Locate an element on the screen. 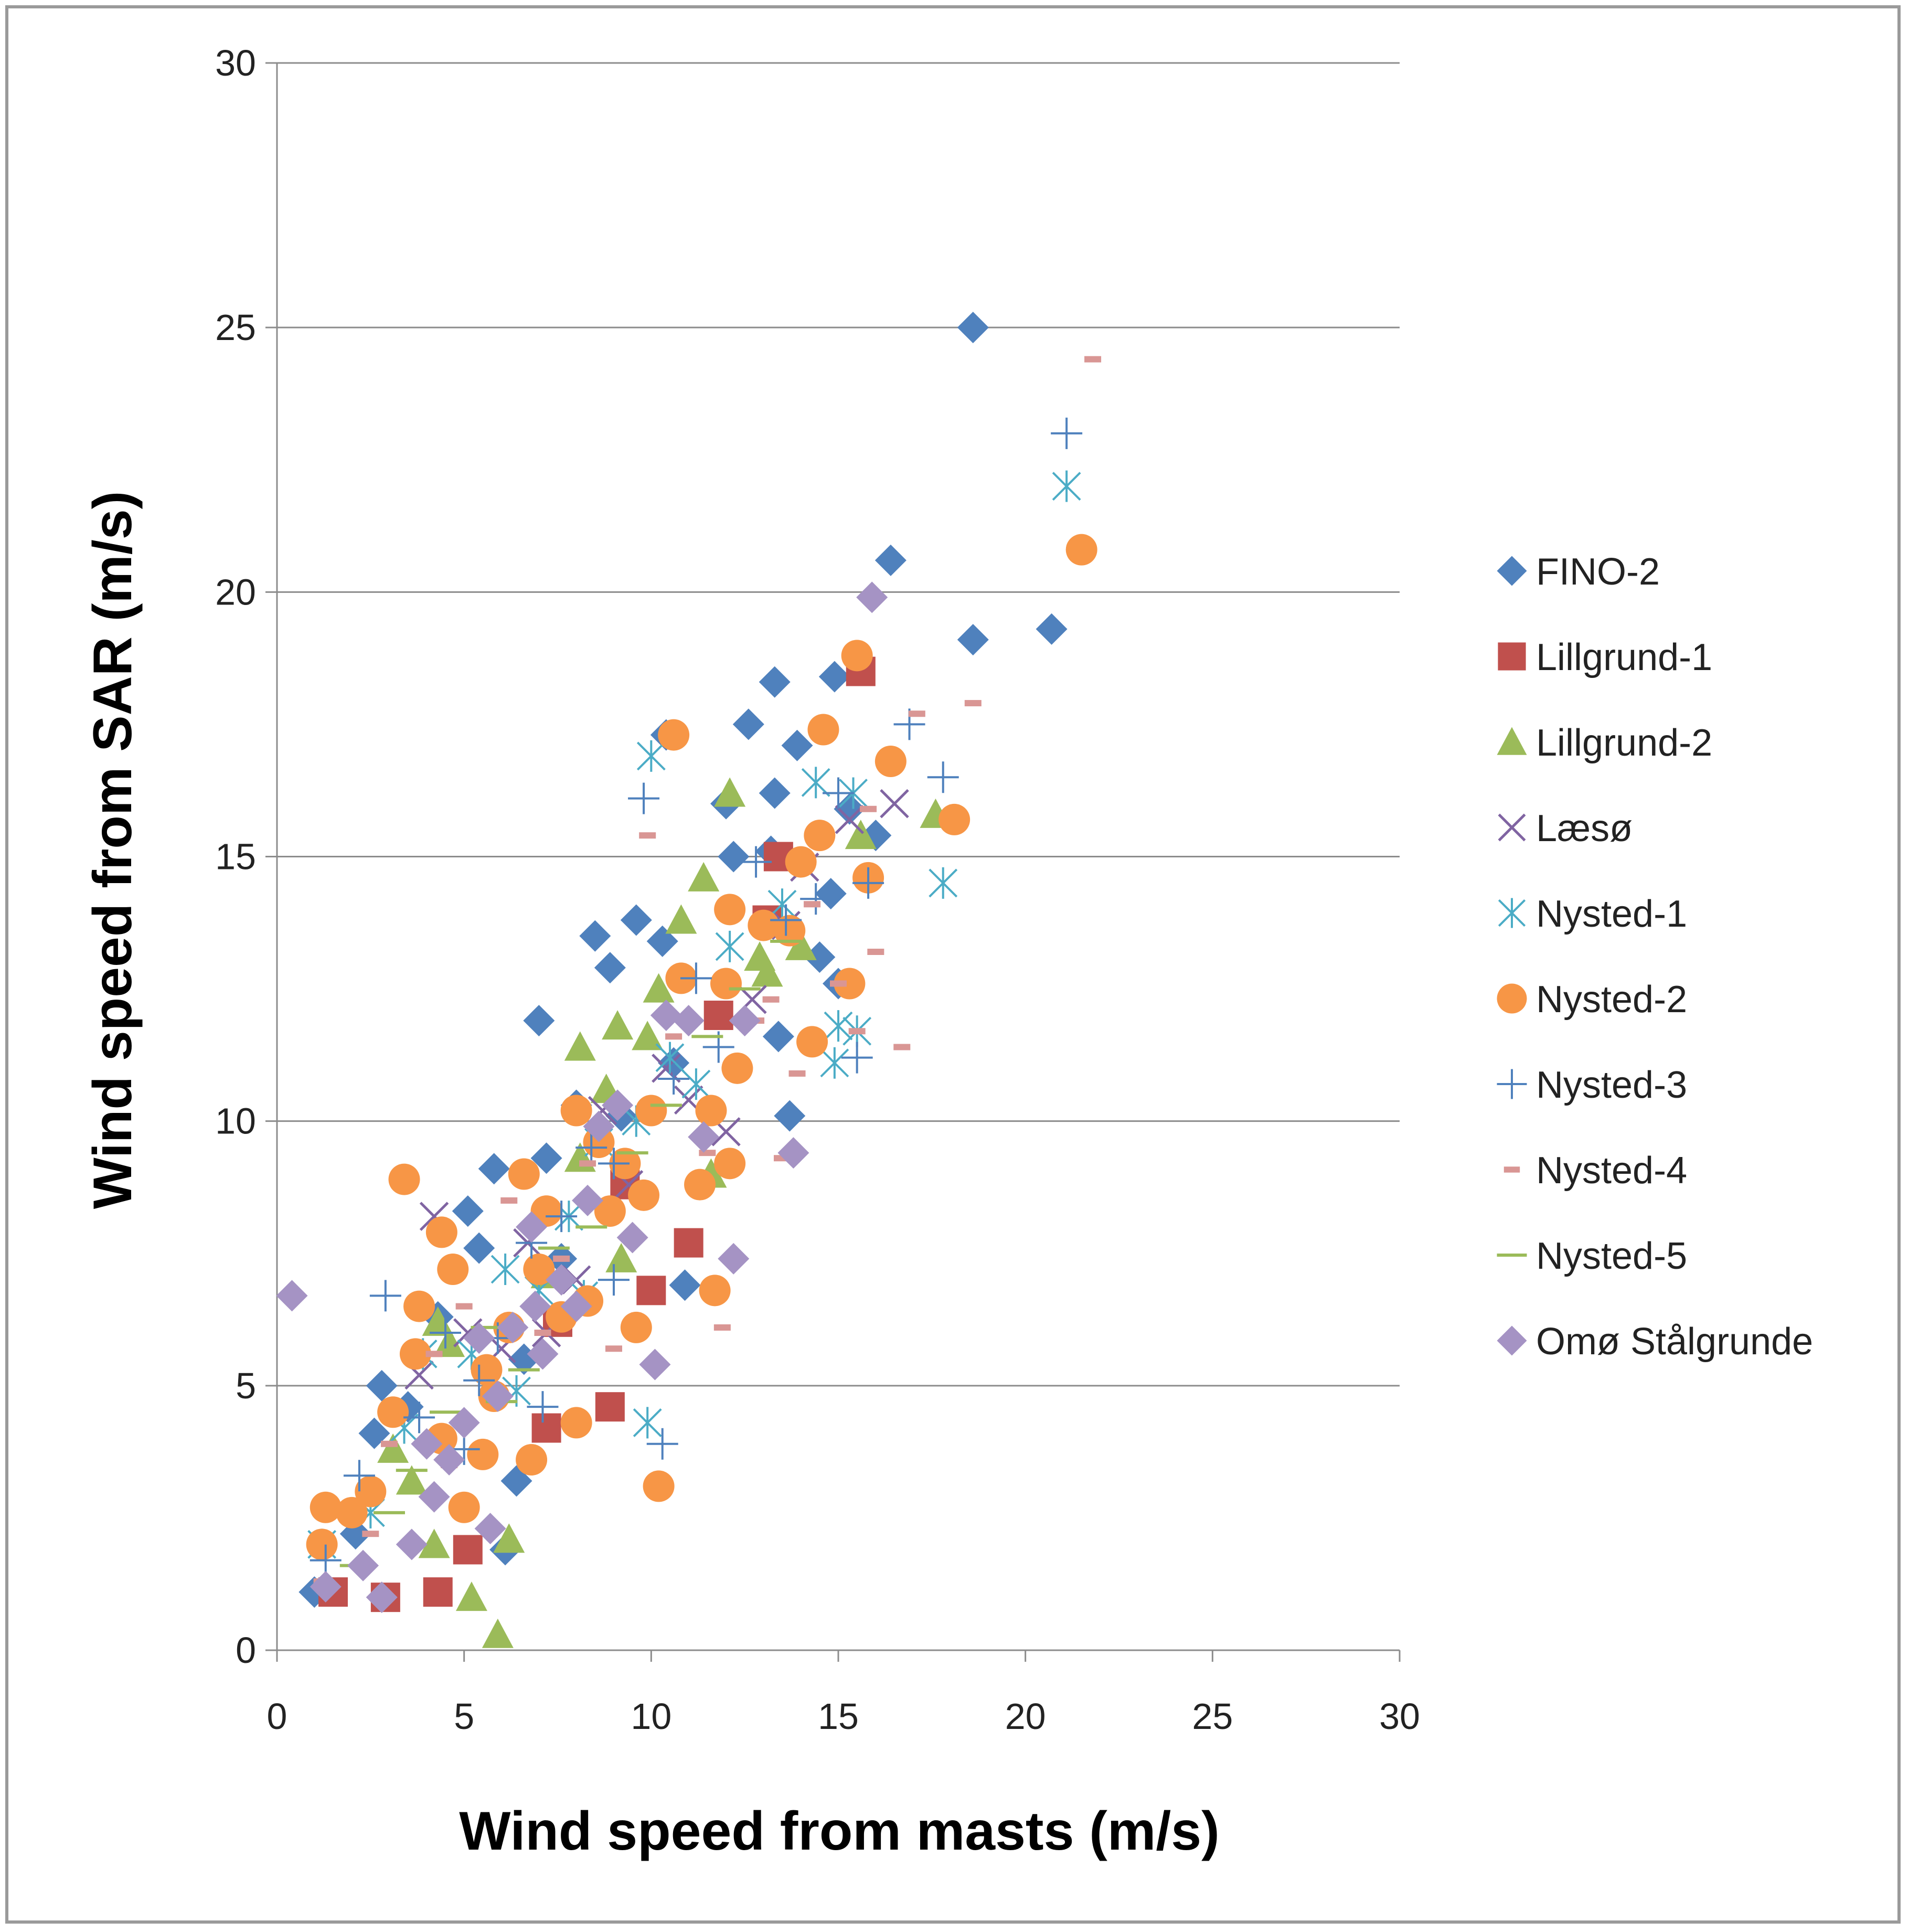 This screenshot has width=1909, height=1932. legend-label-nysted-1: Nysted-1 is located at coordinates (1611, 914).